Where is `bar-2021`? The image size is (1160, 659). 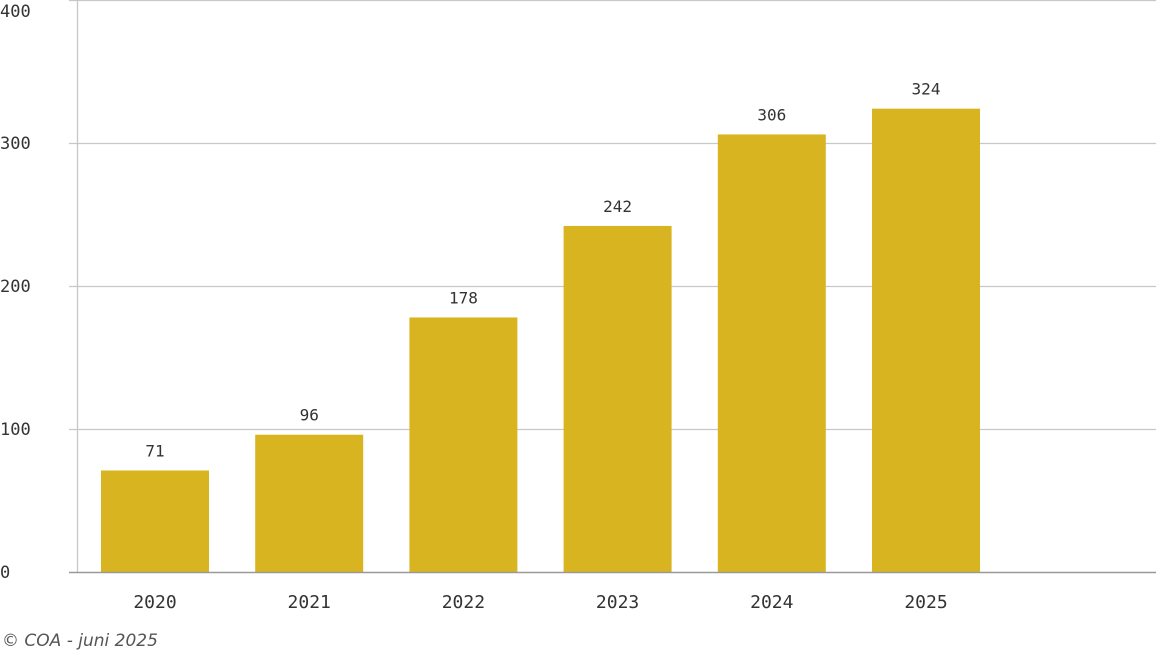 bar-2021 is located at coordinates (309, 503).